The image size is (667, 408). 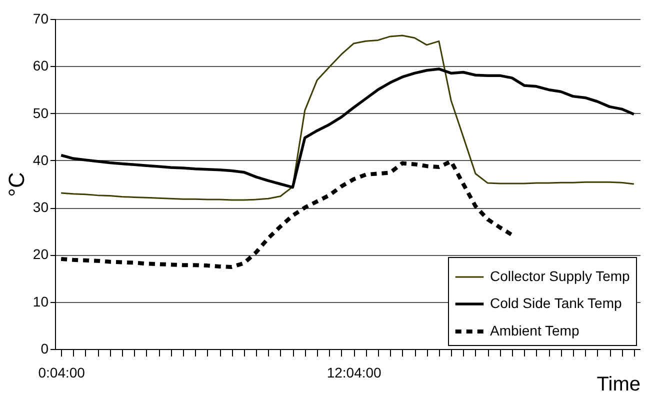 What do you see at coordinates (556, 303) in the screenshot?
I see `legend-label: Cold Side Tank Temp` at bounding box center [556, 303].